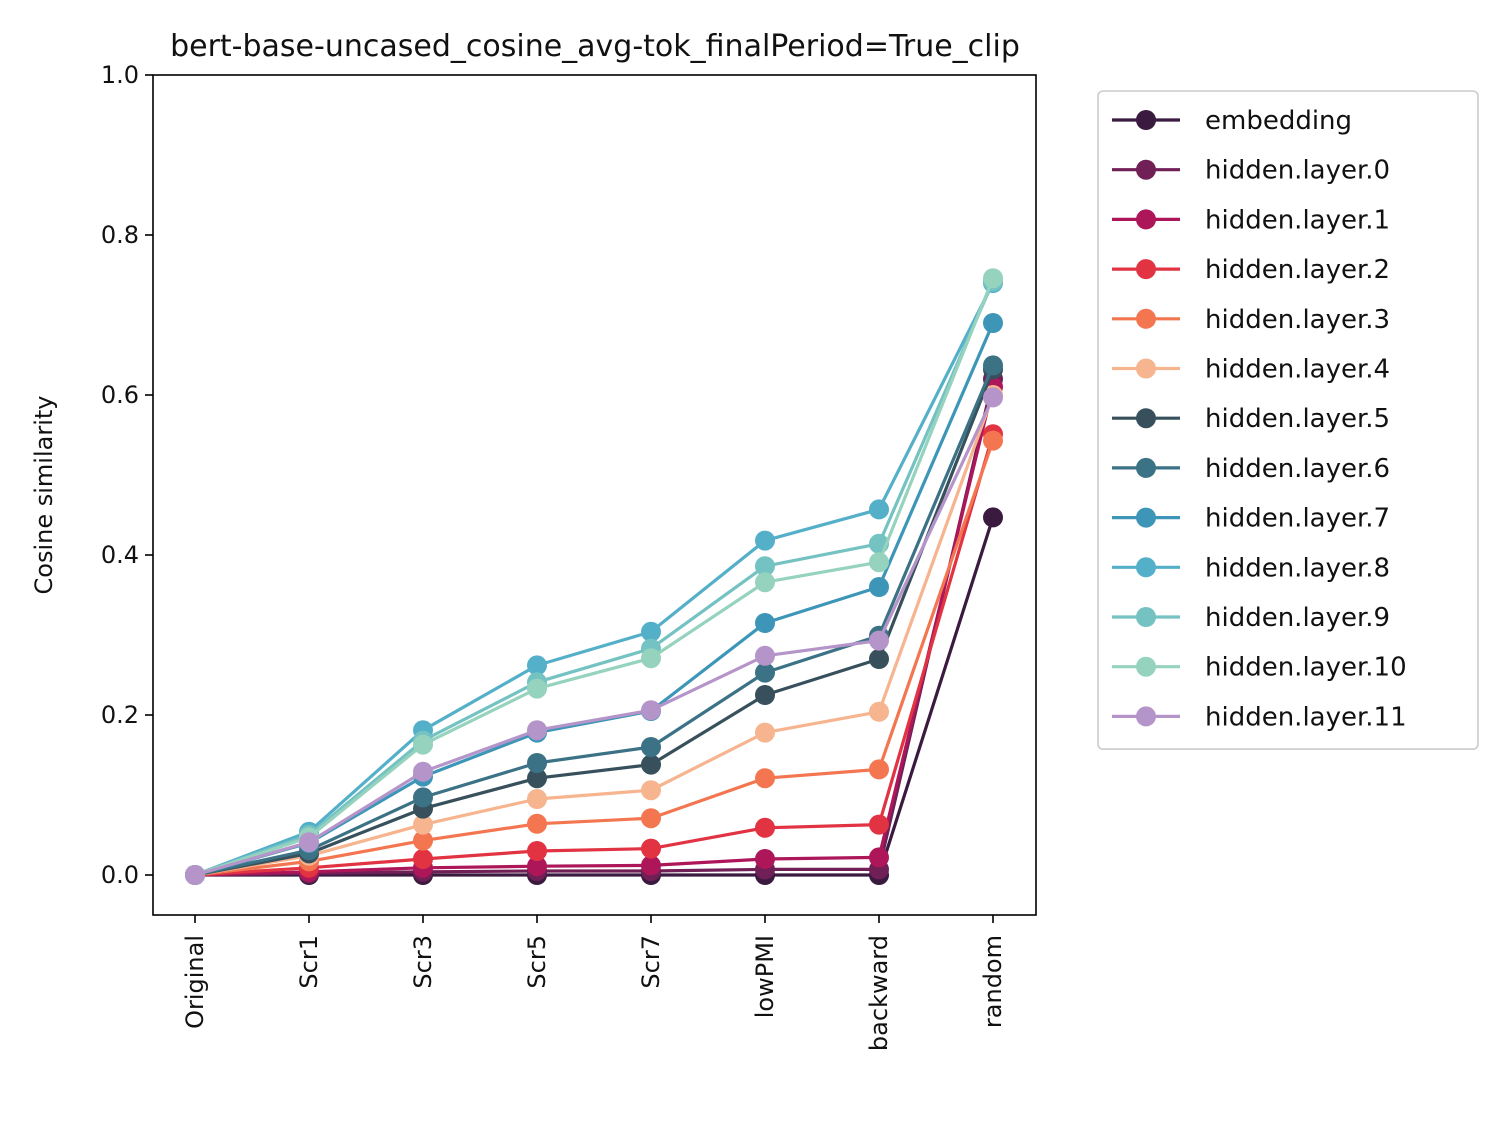 The image size is (1503, 1124). Describe the element at coordinates (1251, 320) in the screenshot. I see `legend-item-hidden-layer-3: hidden.layer.3` at that location.